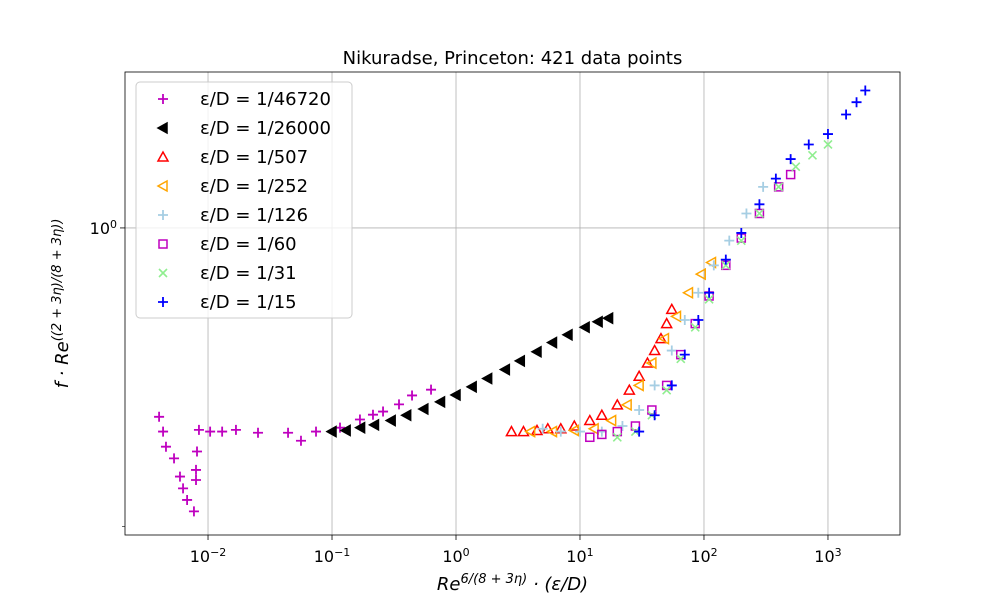  What do you see at coordinates (248, 302) in the screenshot?
I see `legend-label: ε/D = 1/15` at bounding box center [248, 302].